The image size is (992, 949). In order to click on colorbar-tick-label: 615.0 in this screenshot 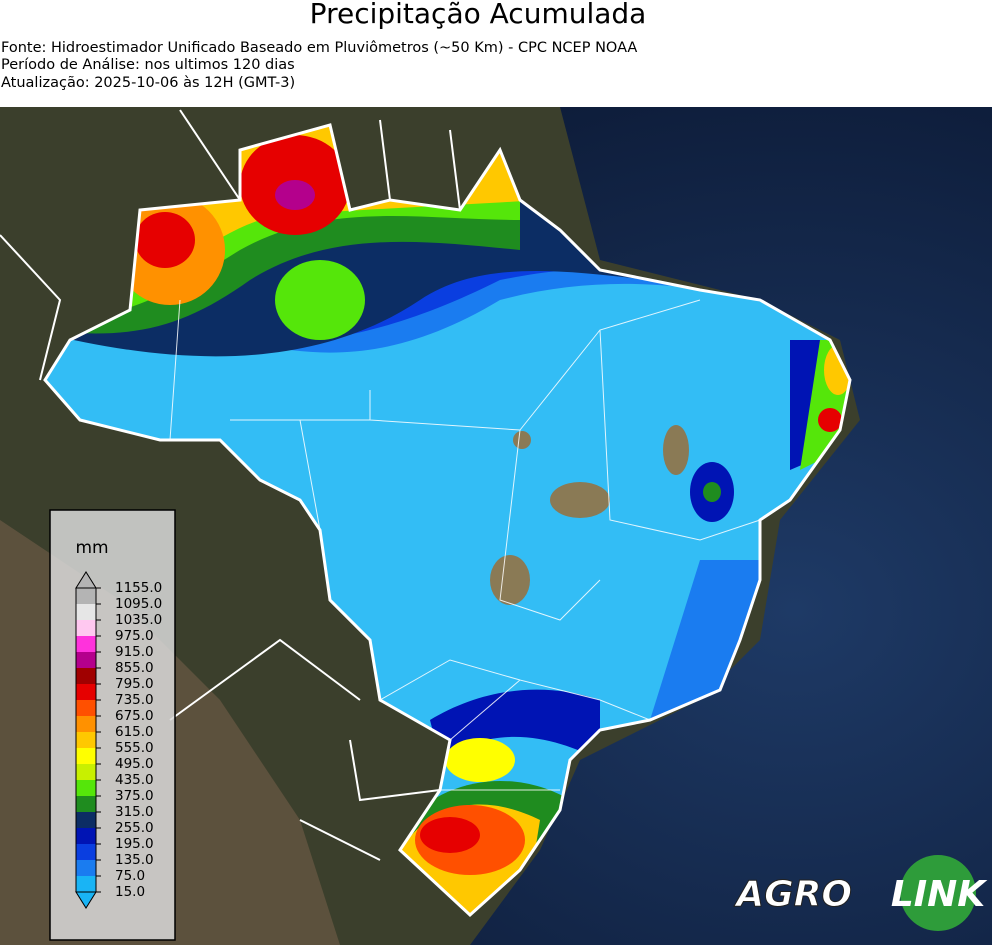, I will do `click(134, 732)`.